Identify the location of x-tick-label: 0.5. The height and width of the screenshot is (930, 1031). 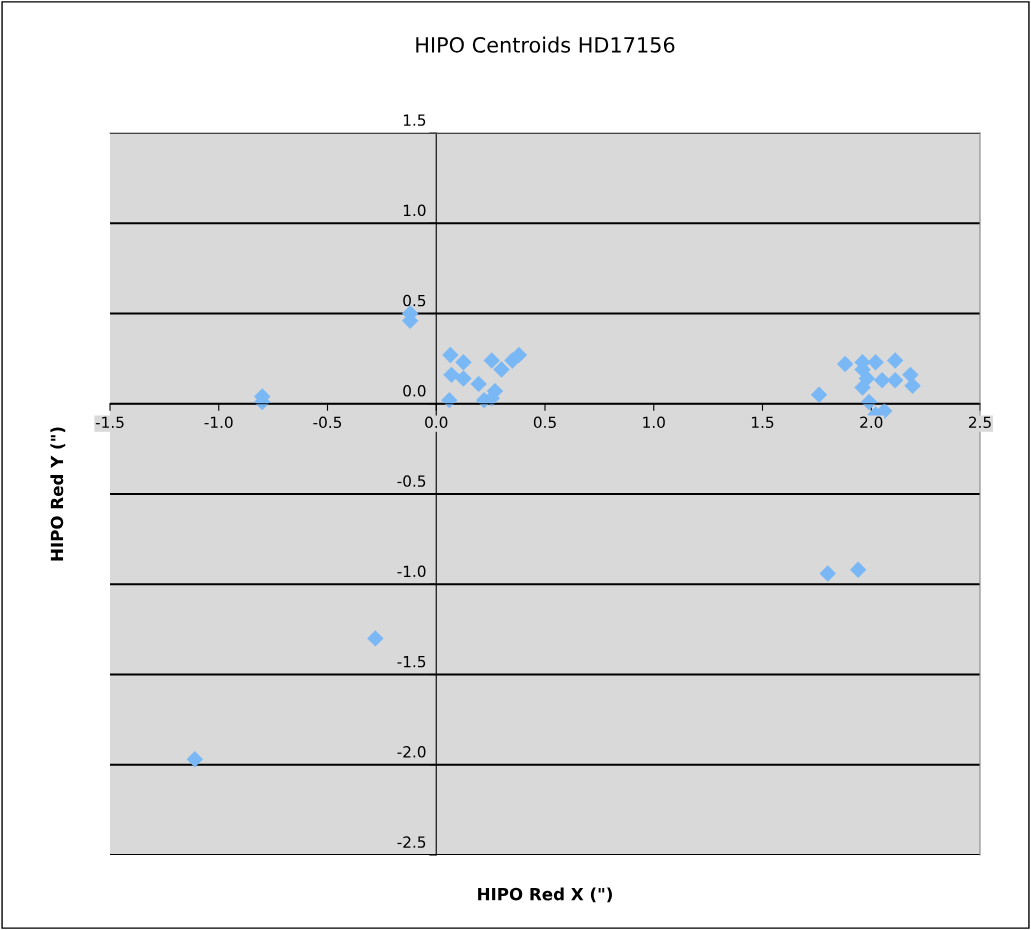
(544, 422).